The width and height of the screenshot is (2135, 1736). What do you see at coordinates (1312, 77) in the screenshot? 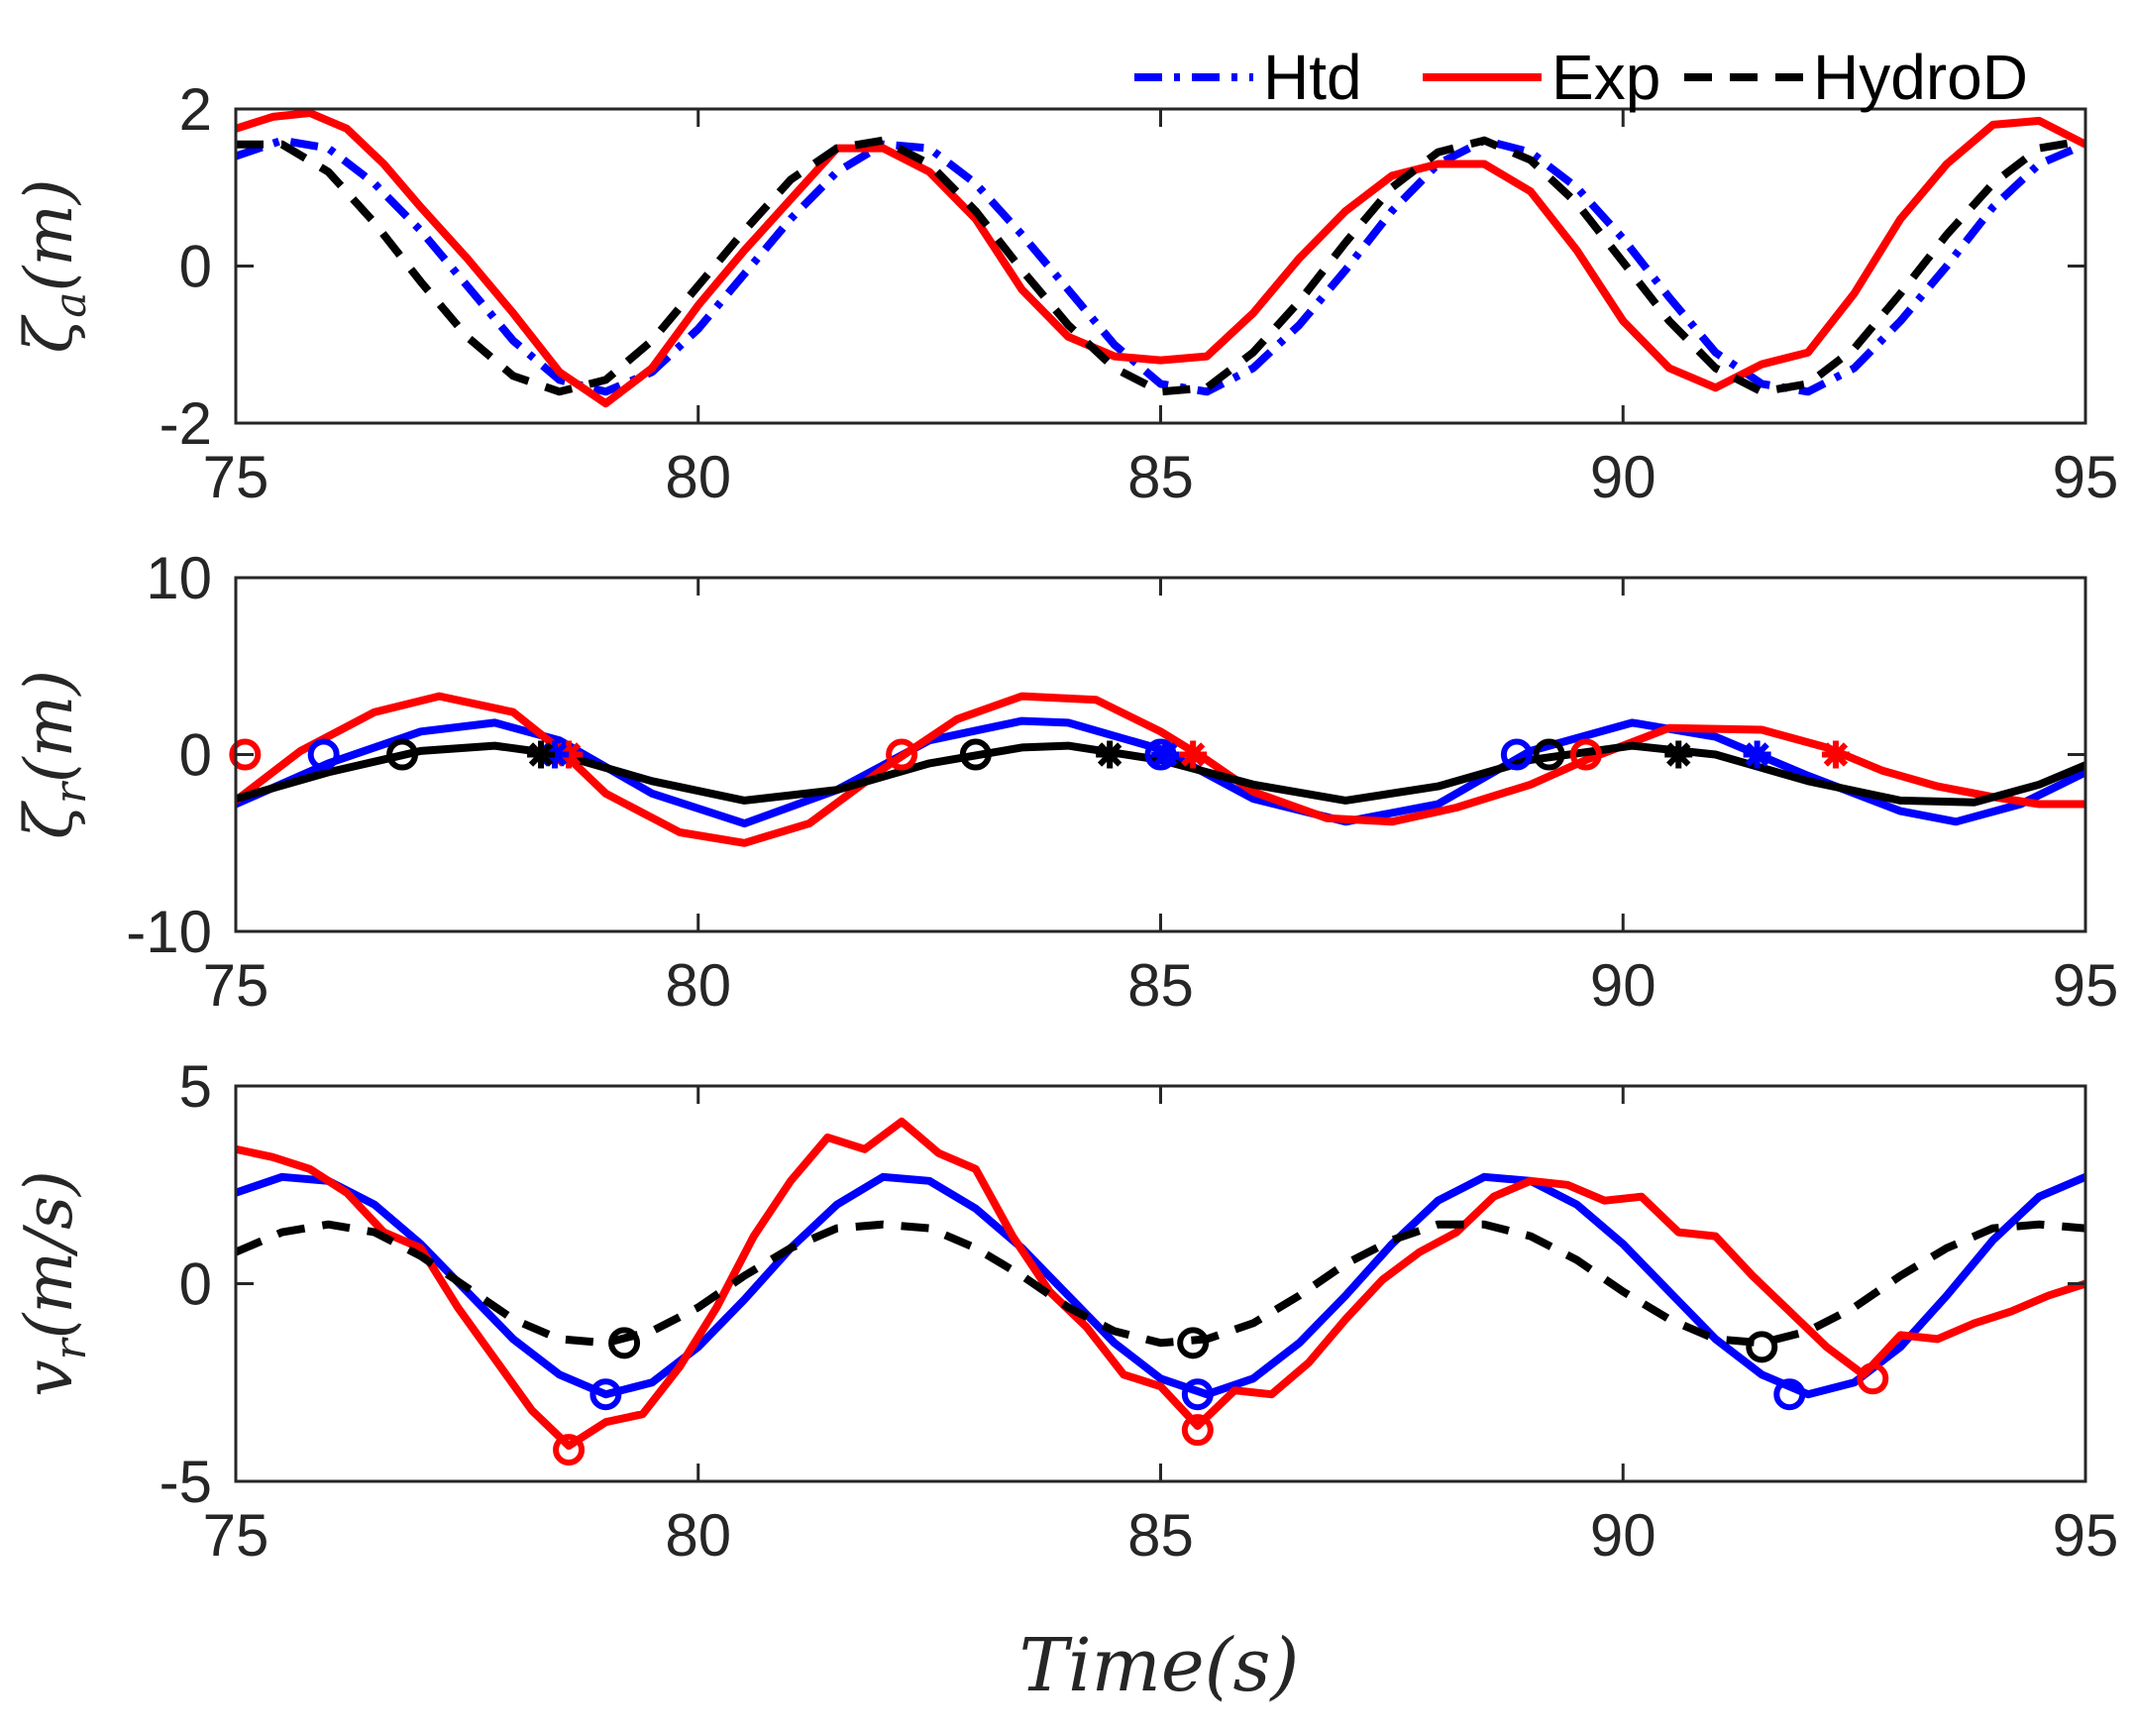
I see `legend-label: Htd` at bounding box center [1312, 77].